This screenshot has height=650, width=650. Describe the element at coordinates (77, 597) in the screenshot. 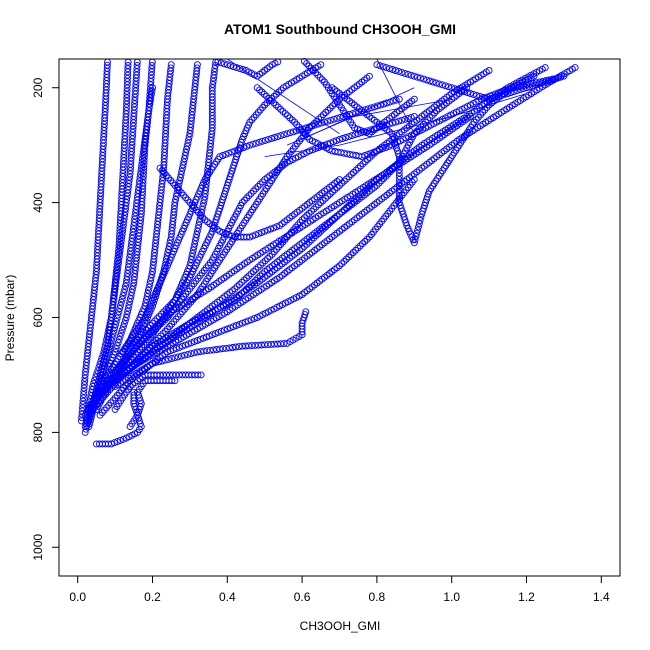

I see `x-tick-label: 0.0` at that location.